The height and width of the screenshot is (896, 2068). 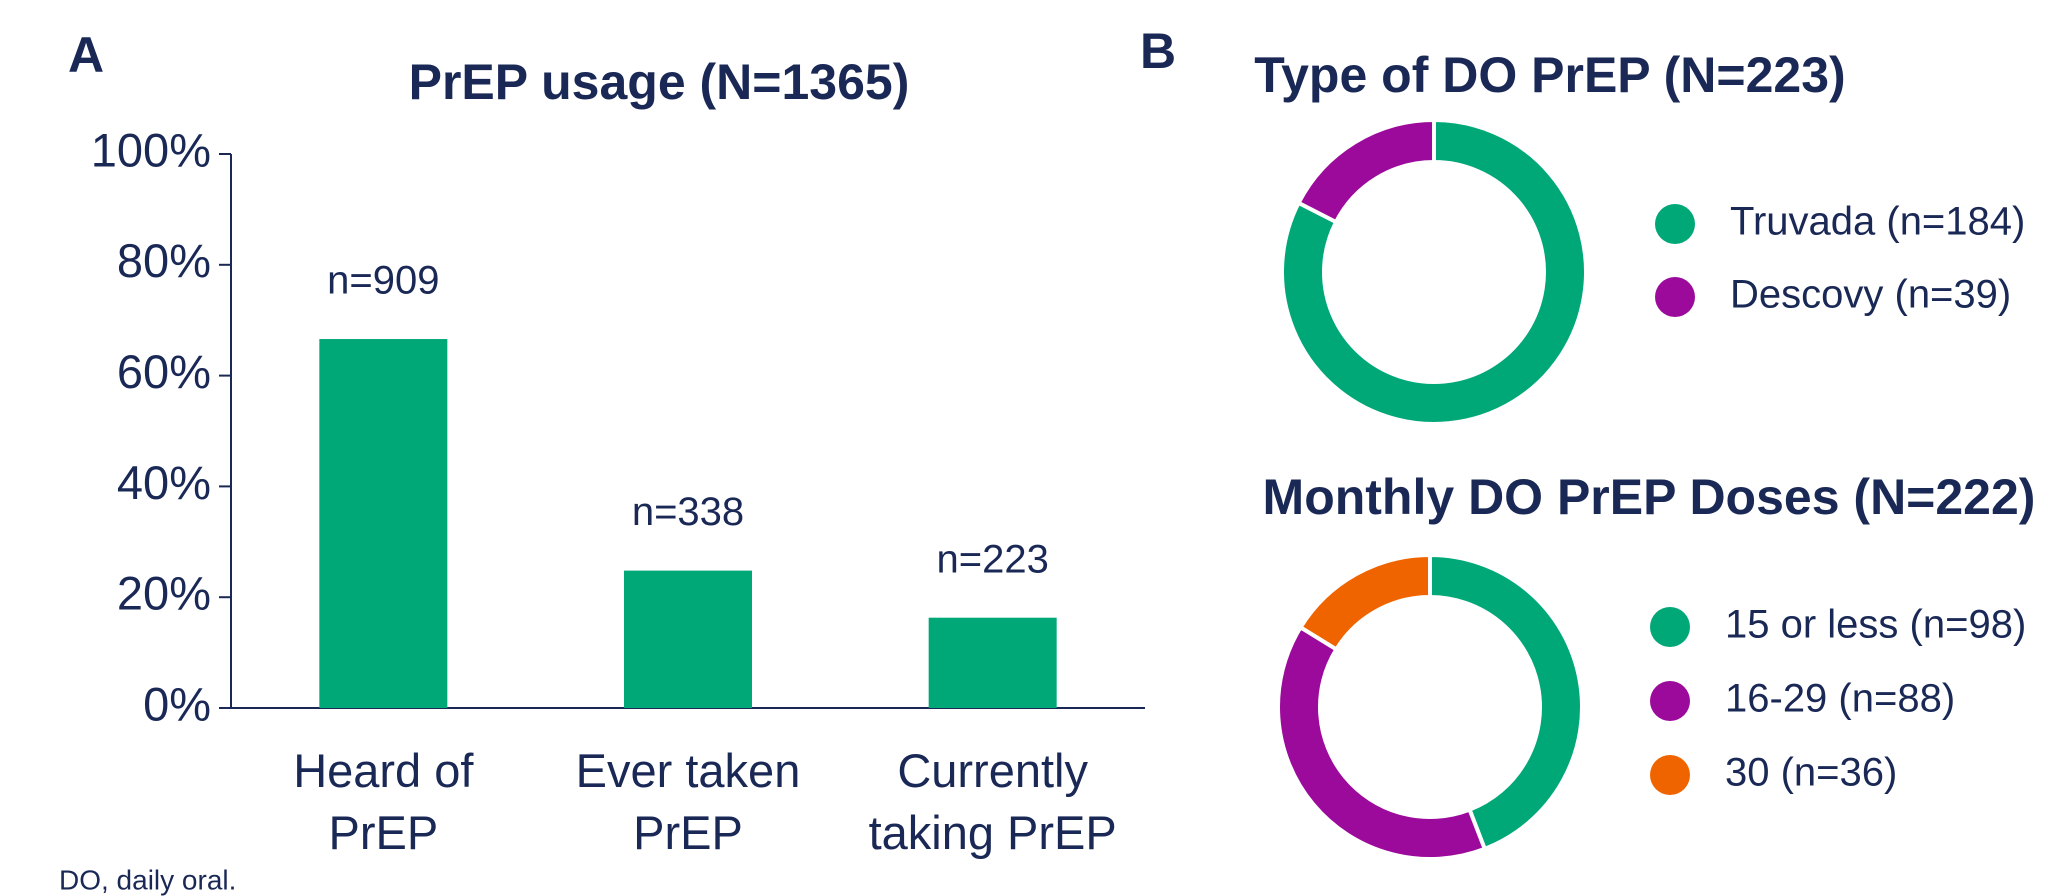 What do you see at coordinates (1840, 699) in the screenshot?
I see `legend-label: 16-29 (n=88)` at bounding box center [1840, 699].